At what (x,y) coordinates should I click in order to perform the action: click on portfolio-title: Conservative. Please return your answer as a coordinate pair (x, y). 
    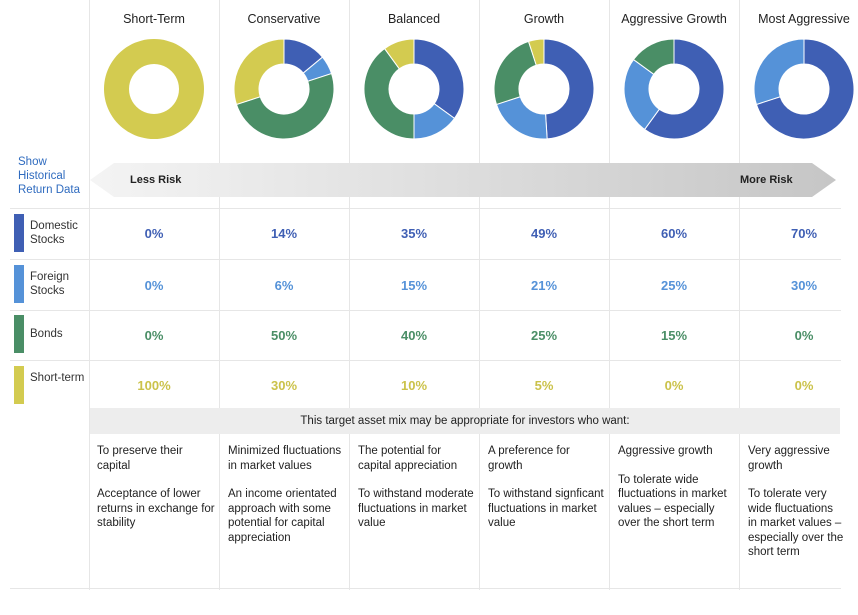
    Looking at the image, I should click on (284, 19).